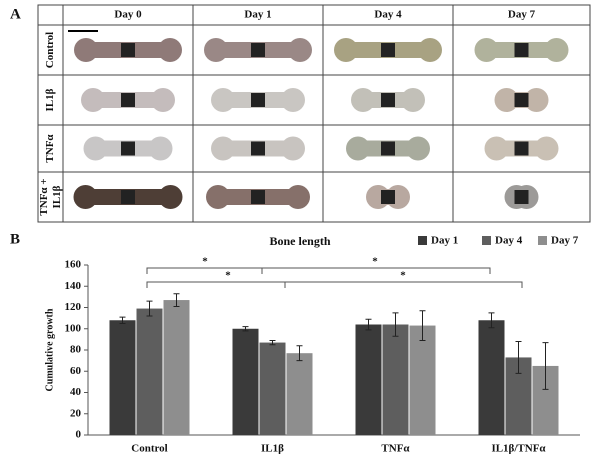 This screenshot has height=460, width=600. I want to click on y-axis-label: Cumulative growth, so click(49, 349).